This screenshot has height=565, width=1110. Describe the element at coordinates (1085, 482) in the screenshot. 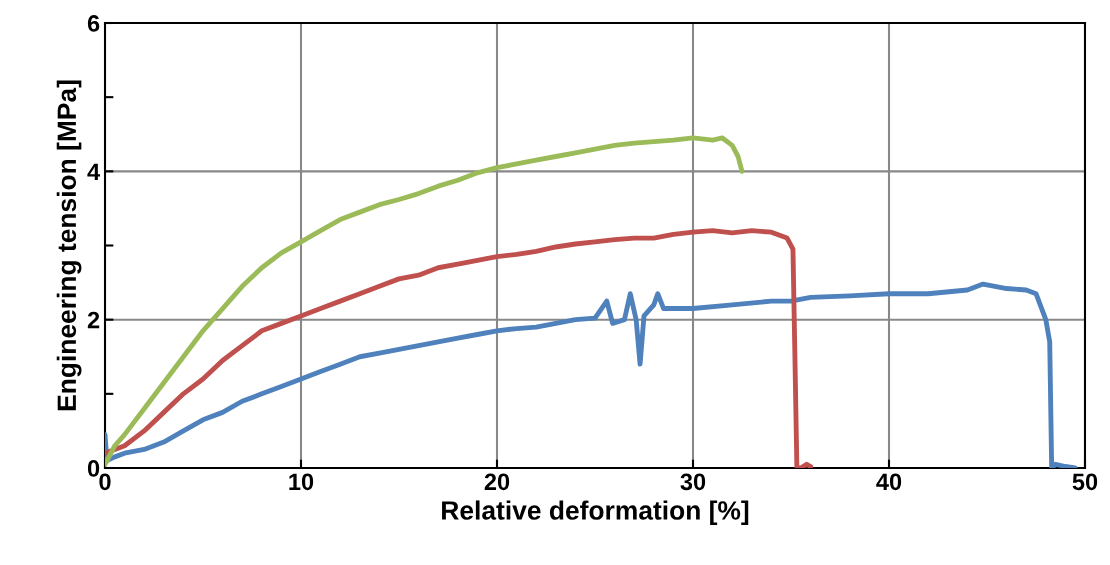

I see `x-tick-label: 50` at that location.